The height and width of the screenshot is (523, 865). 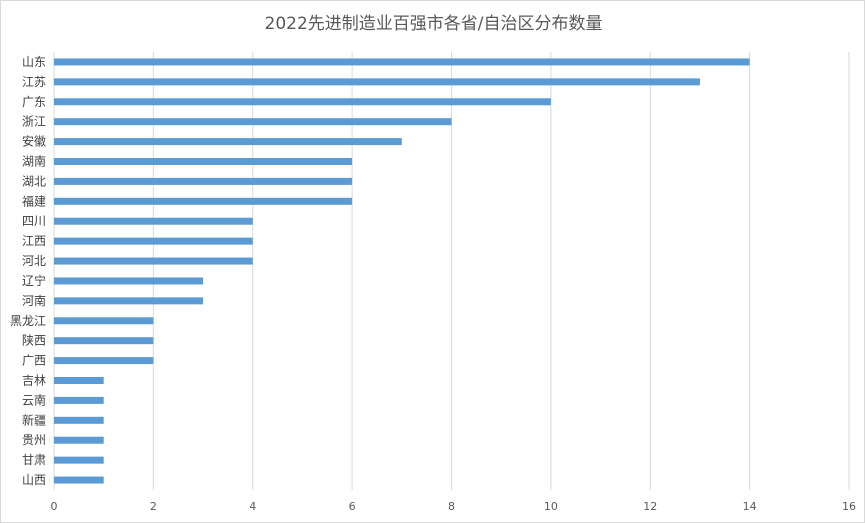 What do you see at coordinates (650, 506) in the screenshot?
I see `x-tick-label: 12` at bounding box center [650, 506].